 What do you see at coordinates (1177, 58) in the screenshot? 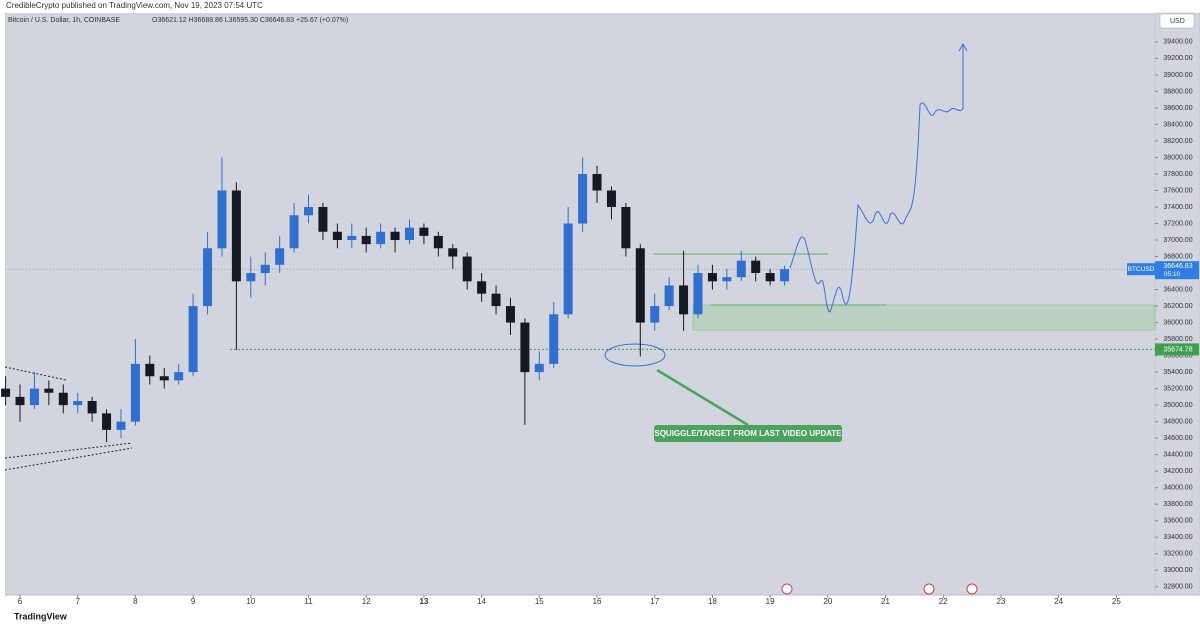
I see `y-tick-label: 39200.00` at bounding box center [1177, 58].